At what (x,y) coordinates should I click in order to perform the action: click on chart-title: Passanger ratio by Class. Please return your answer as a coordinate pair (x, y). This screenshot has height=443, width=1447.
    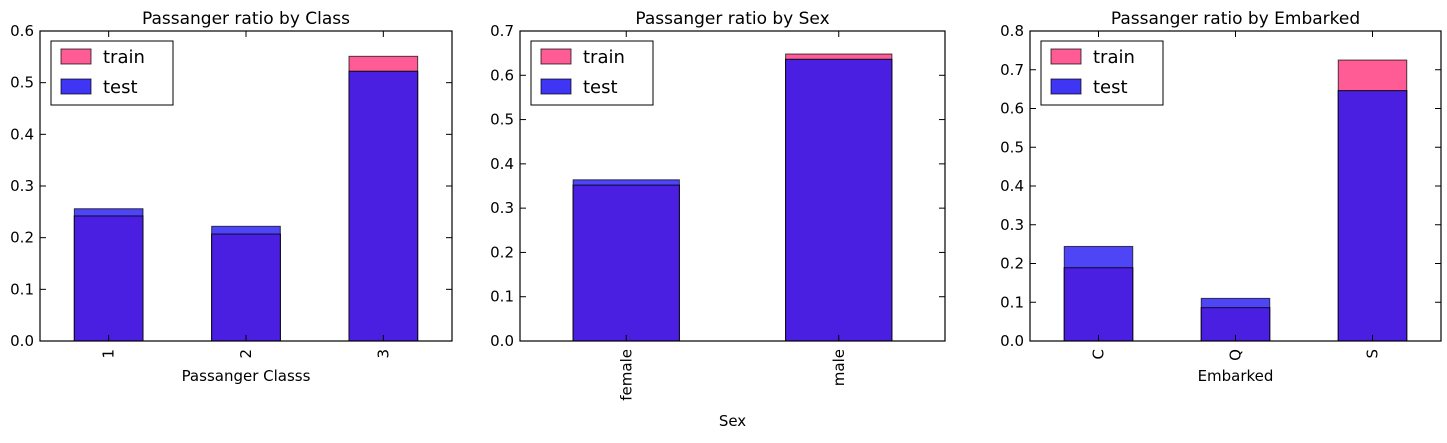
    Looking at the image, I should click on (246, 19).